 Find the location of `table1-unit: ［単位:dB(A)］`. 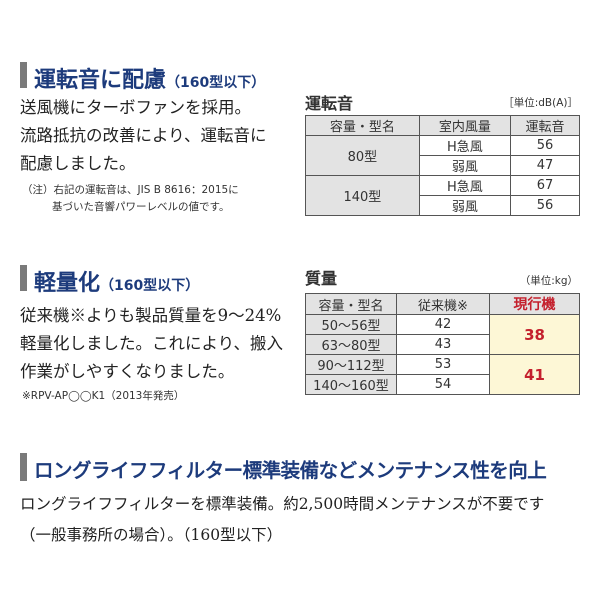

table1-unit: ［単位:dB(A)］ is located at coordinates (540, 103).